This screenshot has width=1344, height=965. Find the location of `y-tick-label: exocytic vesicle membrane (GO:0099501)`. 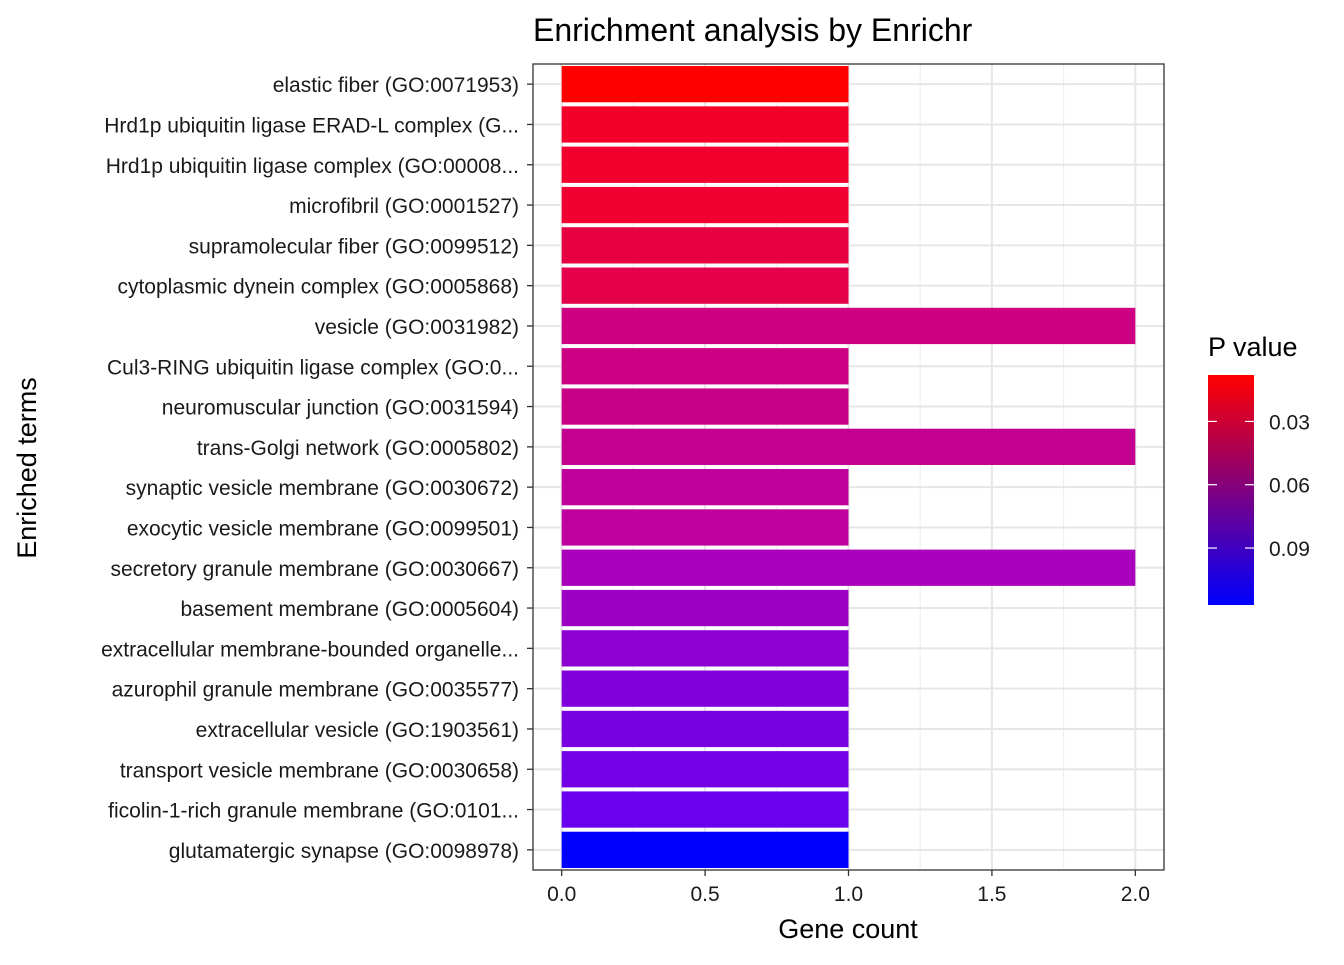

y-tick-label: exocytic vesicle membrane (GO:0099501) is located at coordinates (323, 528).